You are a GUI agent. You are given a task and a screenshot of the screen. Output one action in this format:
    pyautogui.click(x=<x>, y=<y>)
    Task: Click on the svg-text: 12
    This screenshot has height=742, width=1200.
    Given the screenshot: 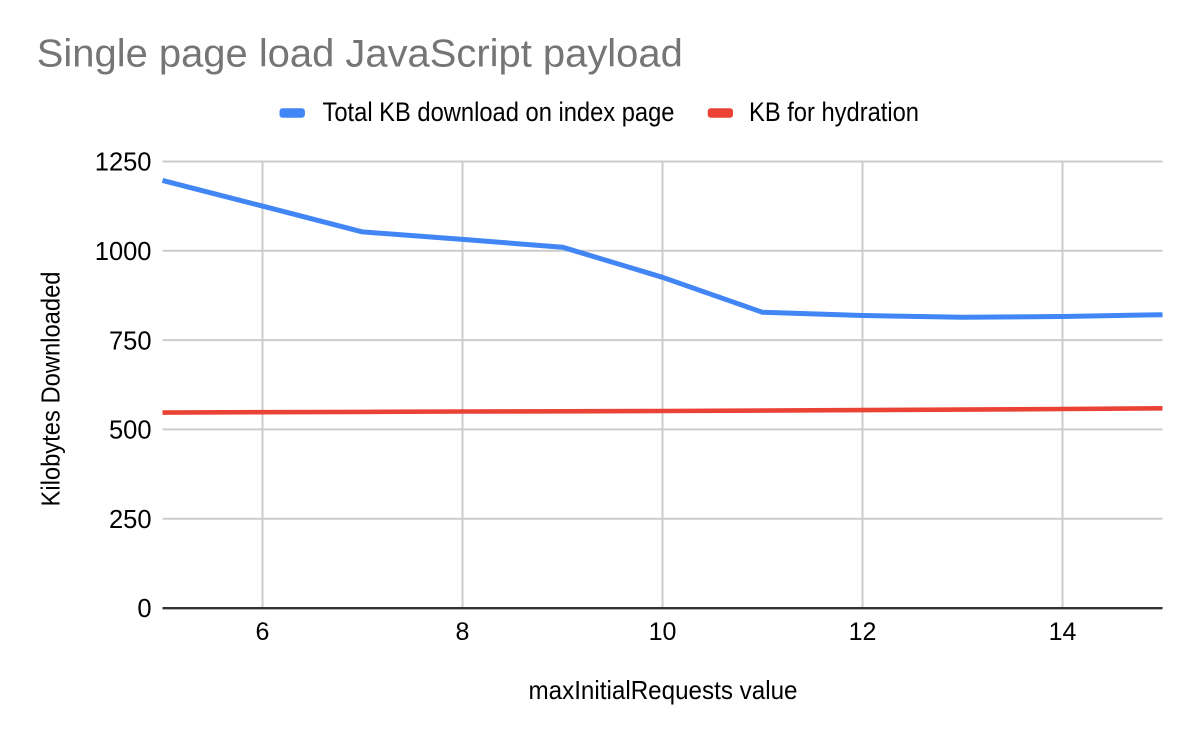 What is the action you would take?
    pyautogui.click(x=863, y=632)
    